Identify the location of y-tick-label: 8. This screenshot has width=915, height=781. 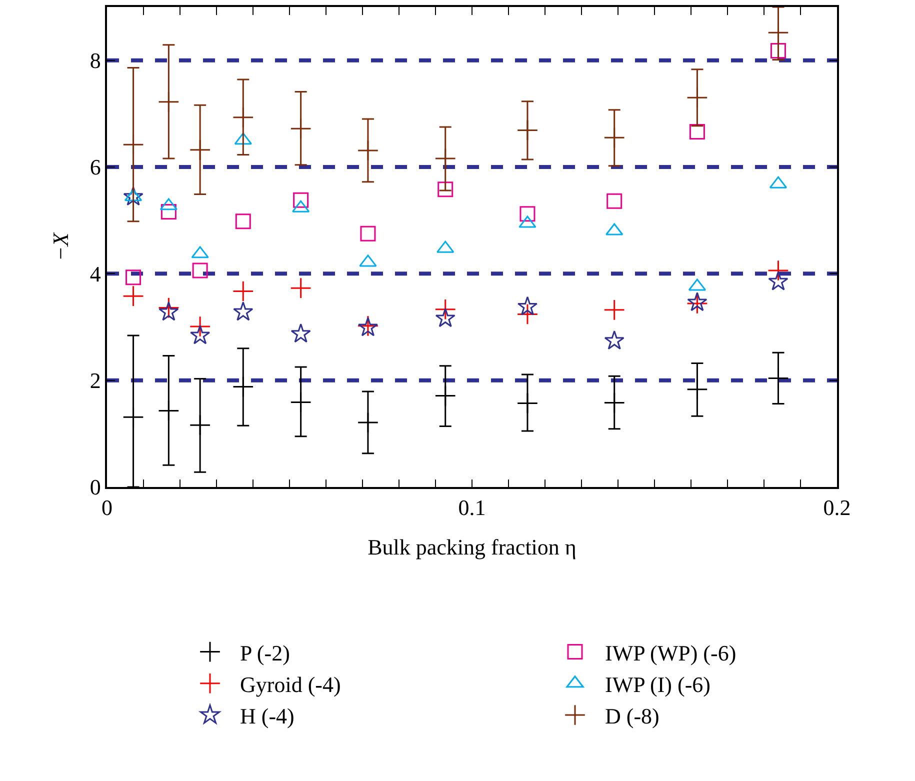
(95, 61).